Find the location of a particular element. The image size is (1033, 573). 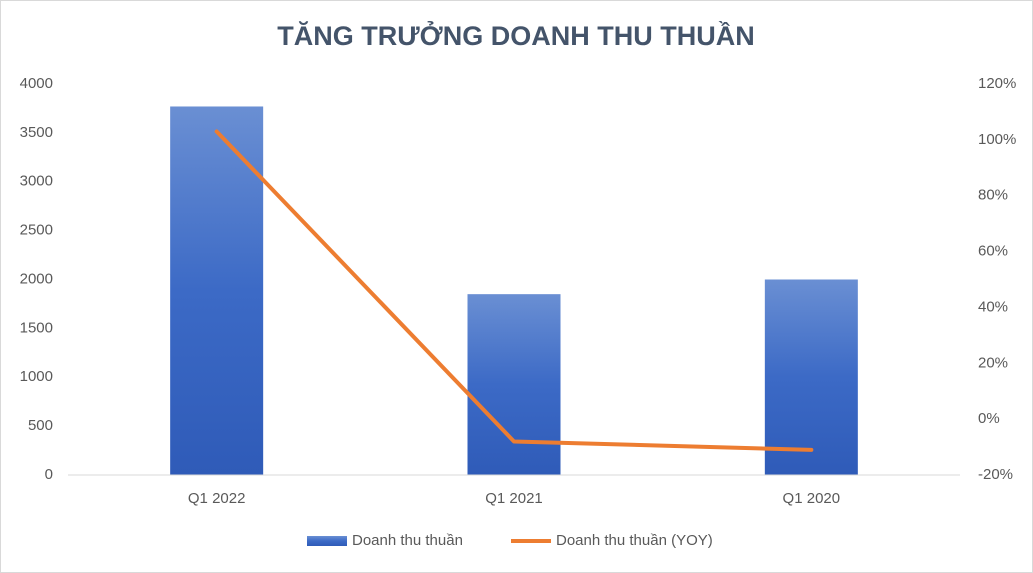

x-tick-label: Q1 2020 is located at coordinates (812, 498).